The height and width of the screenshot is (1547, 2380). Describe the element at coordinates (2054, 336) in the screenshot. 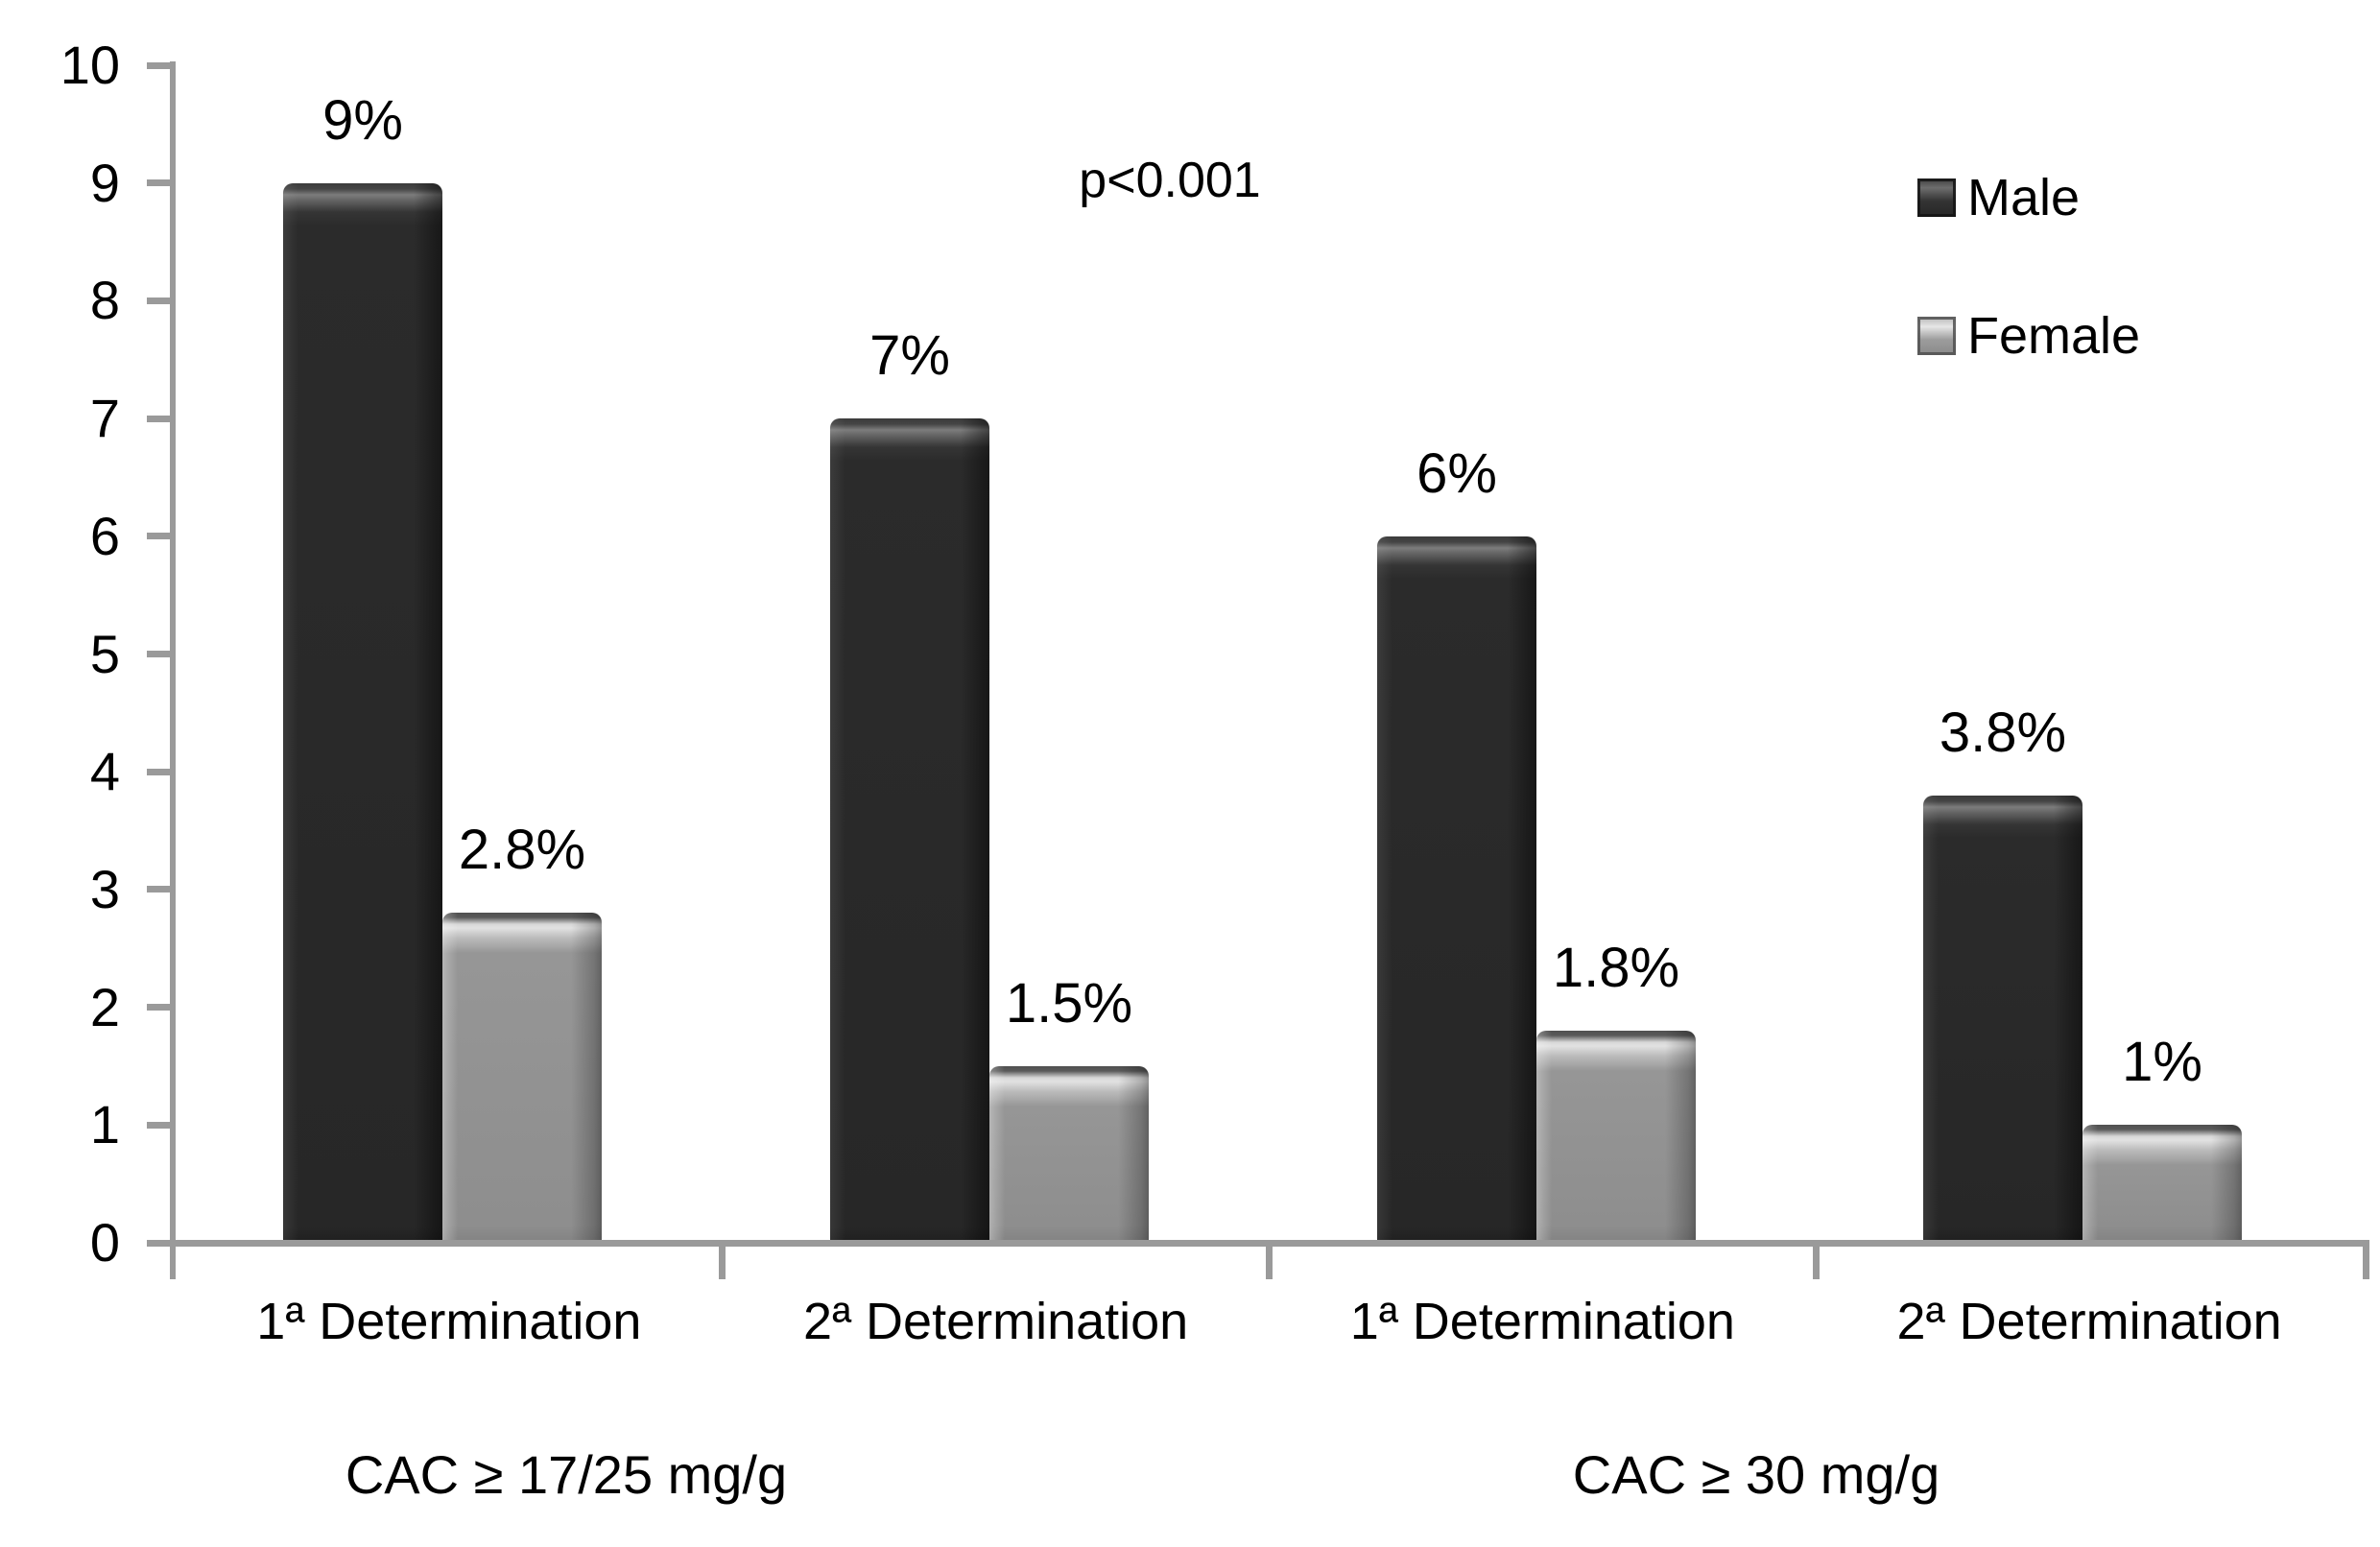

I see `legend-label-female: Female` at that location.